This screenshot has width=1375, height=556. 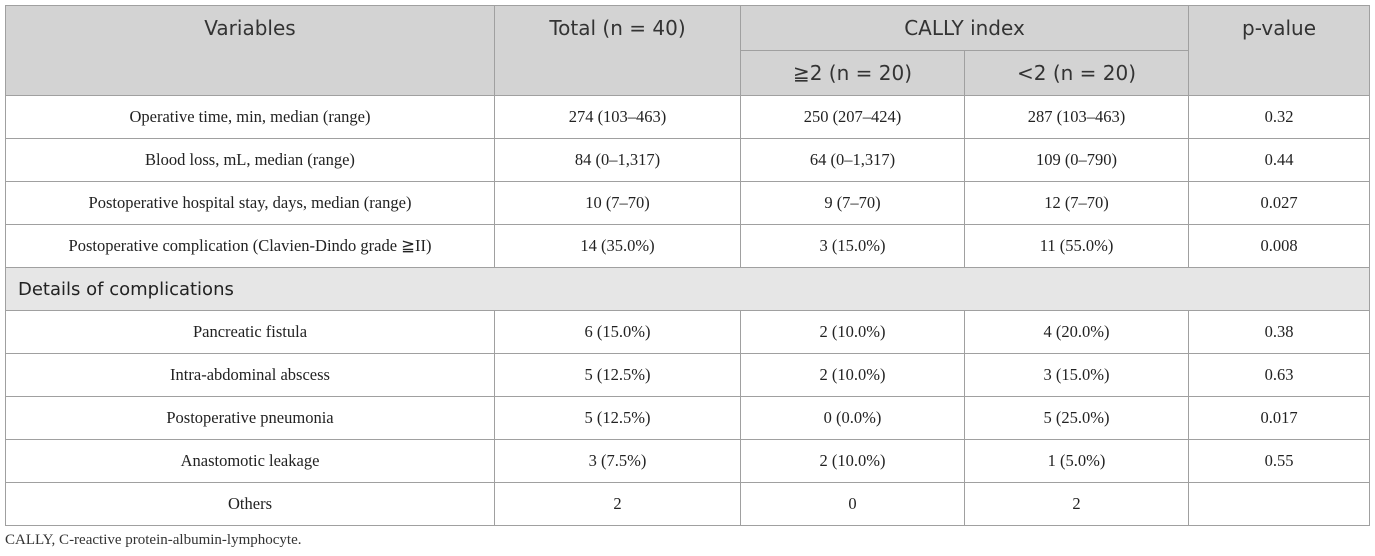 What do you see at coordinates (617, 50) in the screenshot?
I see `header-cell: Total (n = 40)` at bounding box center [617, 50].